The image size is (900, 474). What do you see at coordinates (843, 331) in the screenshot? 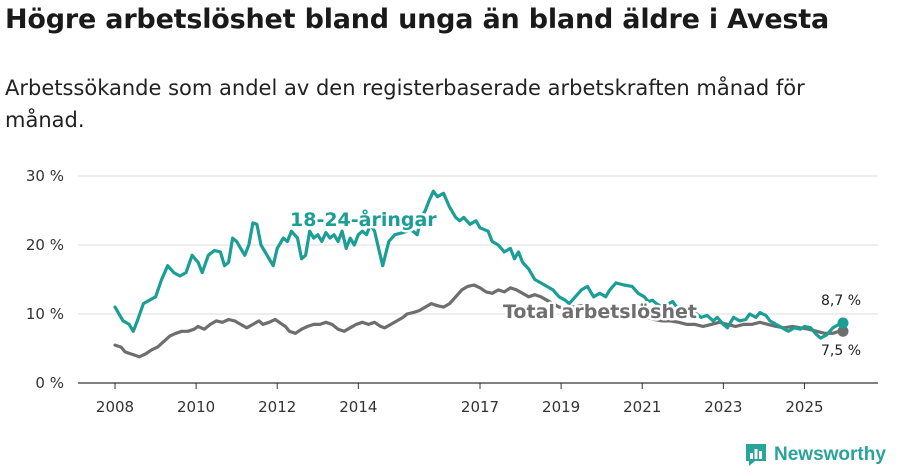
I see `end-point-total` at bounding box center [843, 331].